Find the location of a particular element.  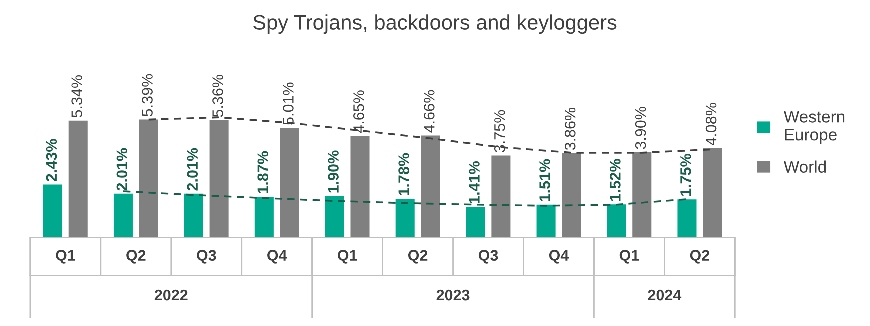

data-label: 1.52% is located at coordinates (615, 180).